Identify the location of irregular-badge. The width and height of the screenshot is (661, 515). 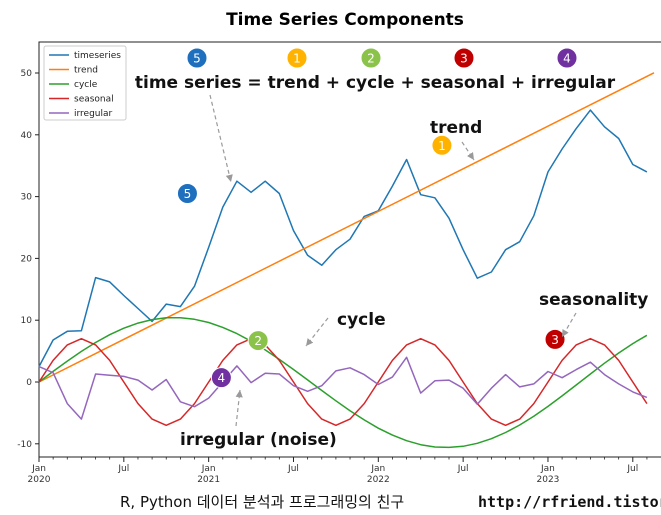
(221, 378).